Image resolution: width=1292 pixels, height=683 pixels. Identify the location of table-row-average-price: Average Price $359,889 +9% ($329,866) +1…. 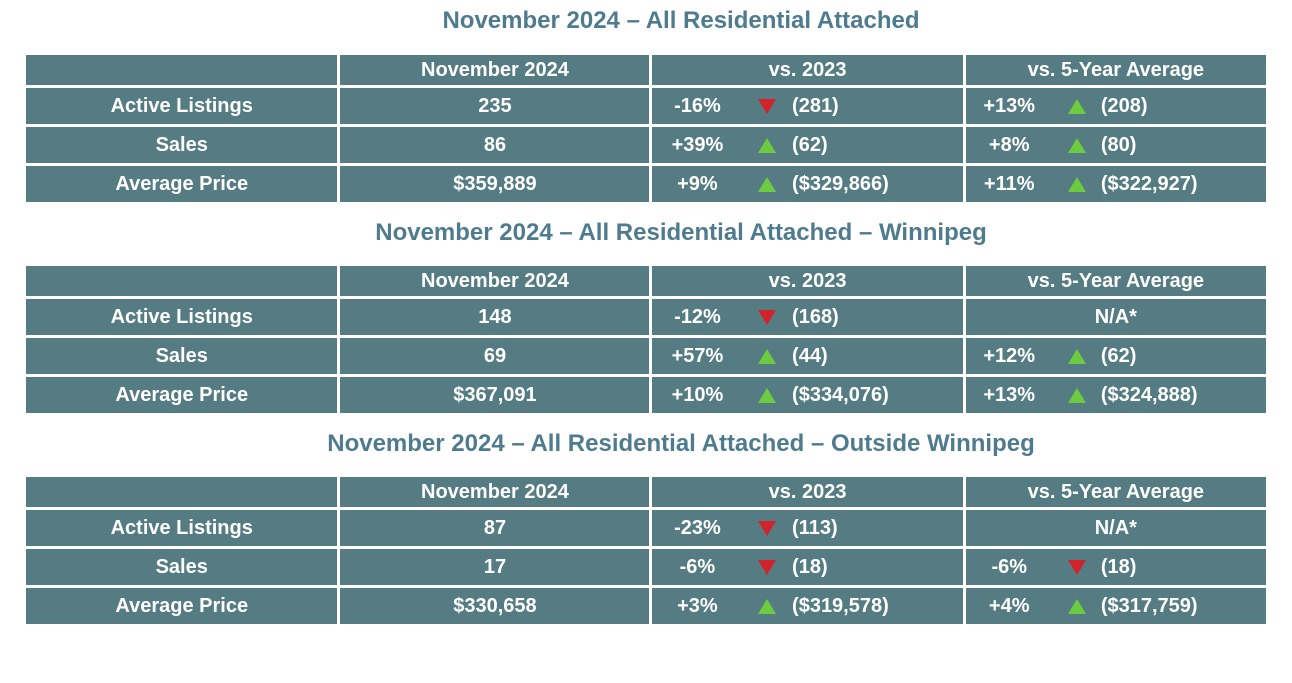
(646, 184).